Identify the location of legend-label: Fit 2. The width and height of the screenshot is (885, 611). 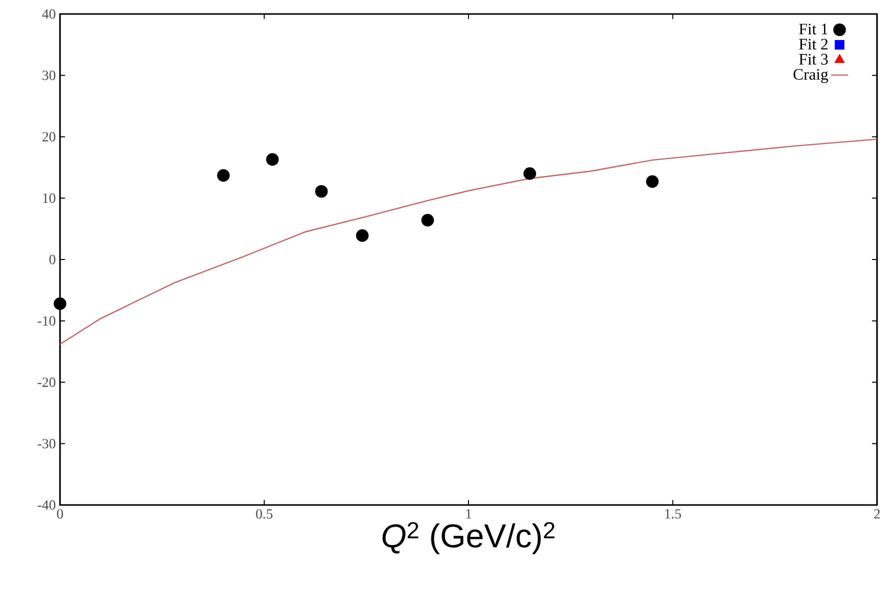
(813, 44).